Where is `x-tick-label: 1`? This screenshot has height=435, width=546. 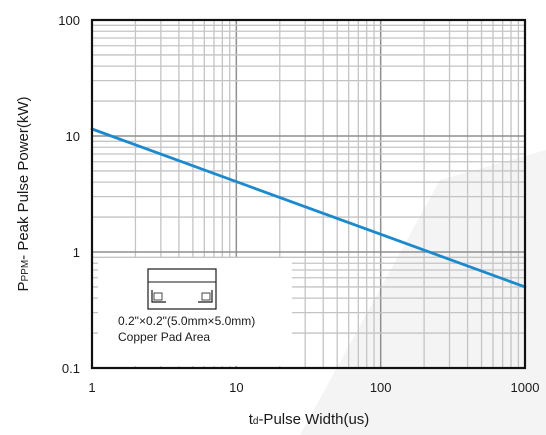
x-tick-label: 1 is located at coordinates (91, 387).